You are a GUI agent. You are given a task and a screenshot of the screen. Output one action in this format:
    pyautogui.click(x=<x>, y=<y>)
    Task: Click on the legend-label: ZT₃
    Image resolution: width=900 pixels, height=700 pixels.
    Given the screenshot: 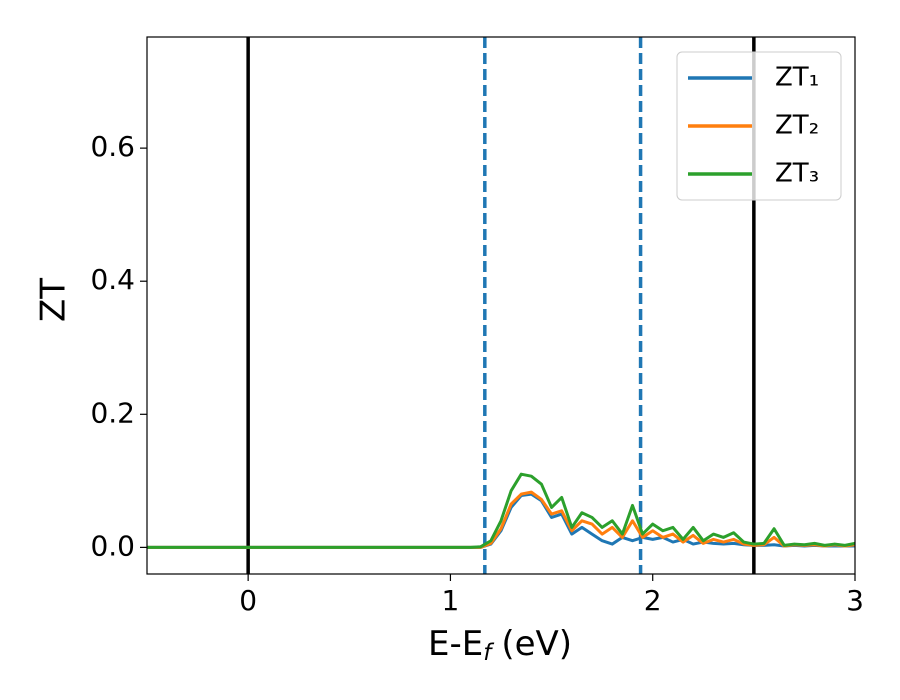 What is the action you would take?
    pyautogui.click(x=797, y=174)
    